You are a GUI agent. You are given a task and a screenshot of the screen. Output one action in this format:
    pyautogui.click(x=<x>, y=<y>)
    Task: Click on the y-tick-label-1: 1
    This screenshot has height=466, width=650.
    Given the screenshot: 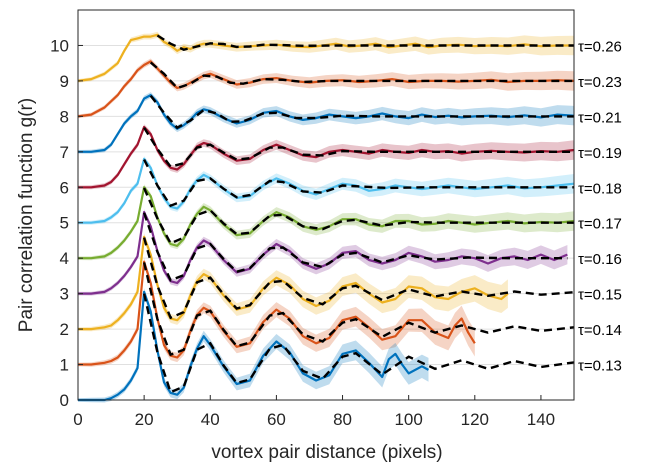 What is the action you would take?
    pyautogui.click(x=64, y=365)
    